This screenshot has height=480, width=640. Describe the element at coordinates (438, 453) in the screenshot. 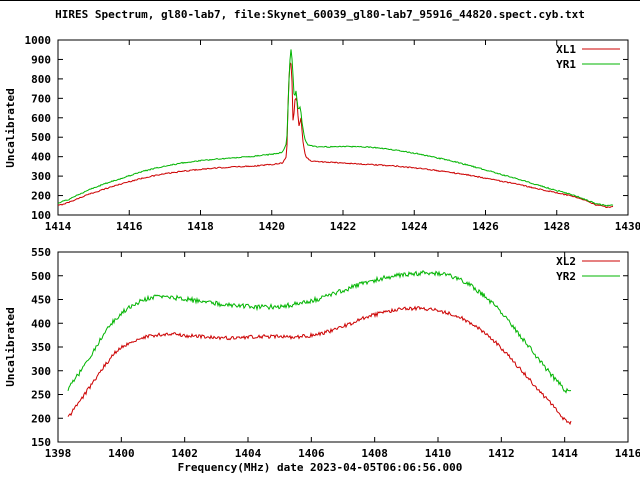

I see `x-tick-label: 1410` at that location.